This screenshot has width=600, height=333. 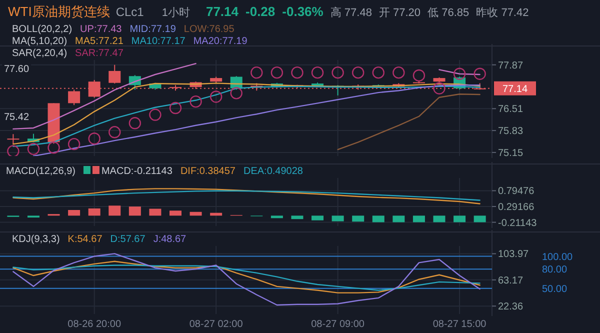 What do you see at coordinates (449, 13) in the screenshot?
I see `text: 低 76.85` at bounding box center [449, 13].